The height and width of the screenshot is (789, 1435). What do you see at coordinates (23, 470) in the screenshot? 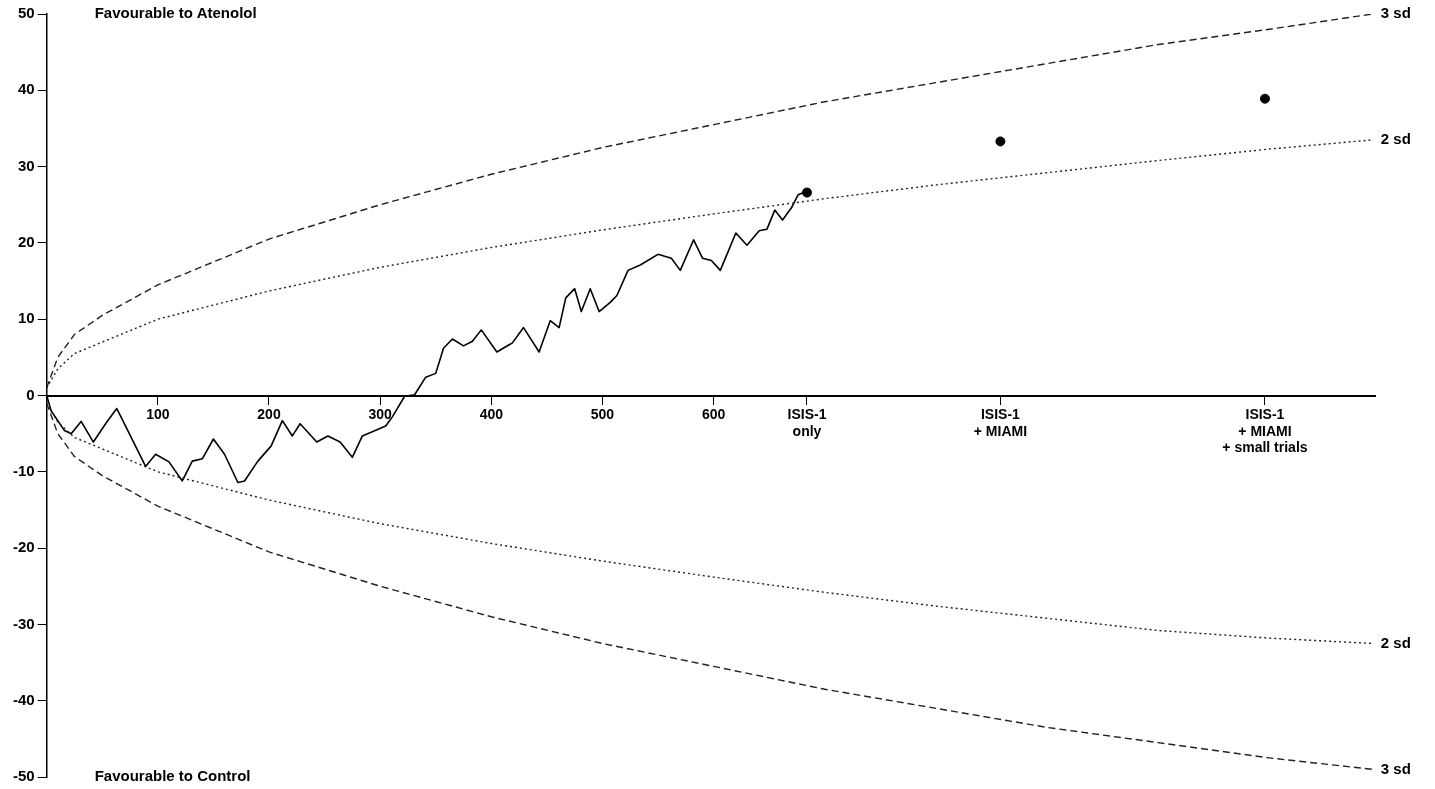
I see `y-tick-label: -10` at bounding box center [23, 470].